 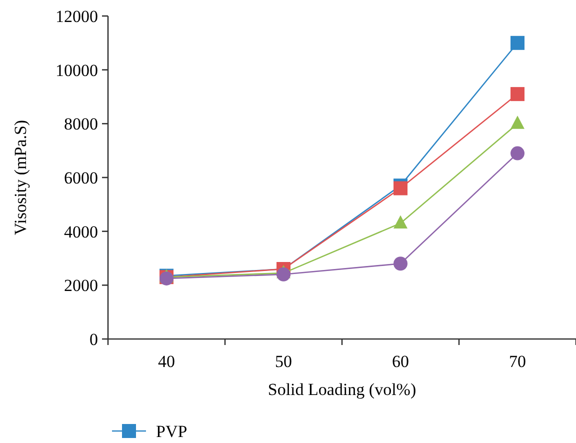 What do you see at coordinates (77, 16) in the screenshot?
I see `y-tick-label: 12000` at bounding box center [77, 16].